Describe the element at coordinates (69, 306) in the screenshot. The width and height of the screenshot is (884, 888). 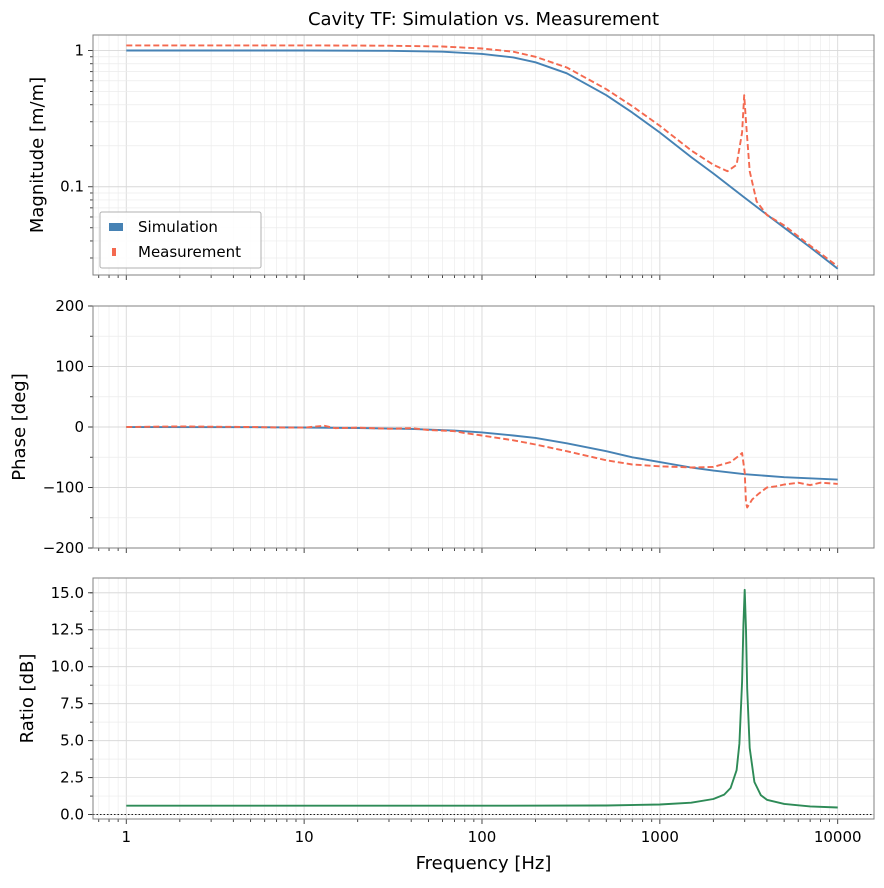
I see `y-tick-label-1-4: 200` at that location.